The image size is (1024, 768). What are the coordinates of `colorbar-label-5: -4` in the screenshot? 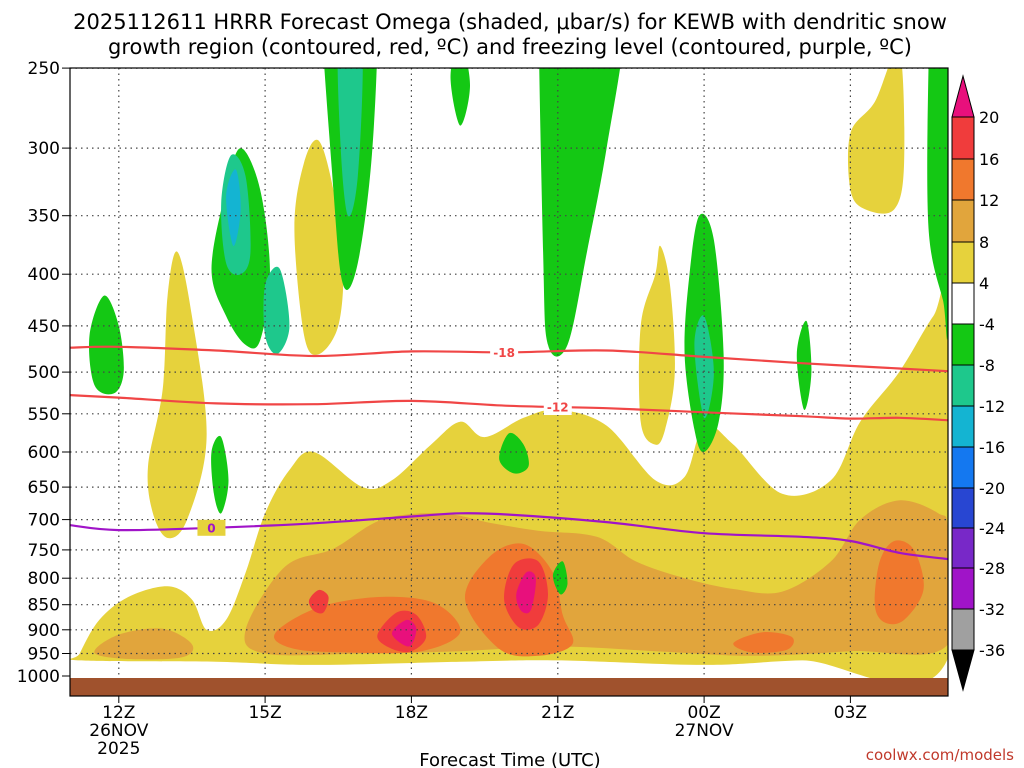 It's located at (987, 324).